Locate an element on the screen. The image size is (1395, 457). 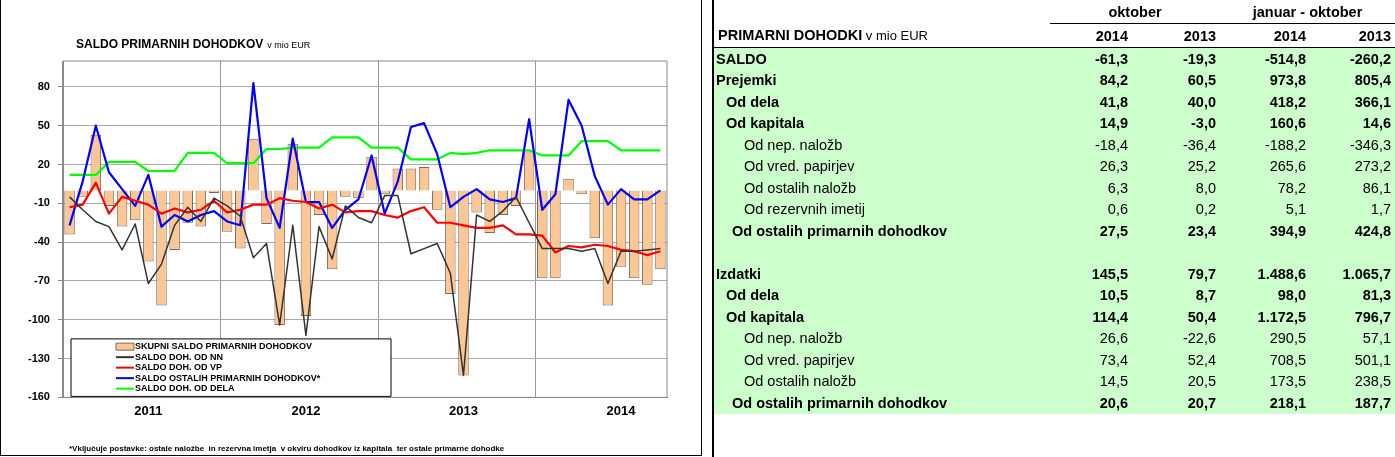
text: 20,5 is located at coordinates (1201, 381).